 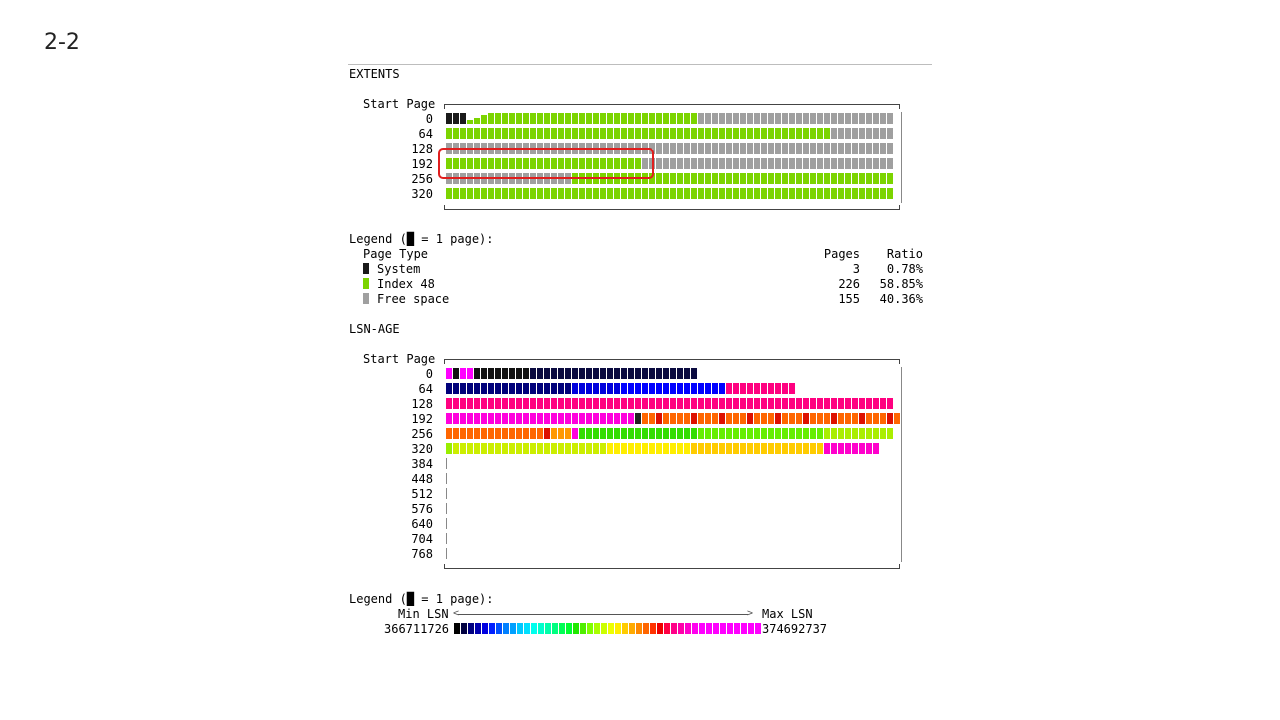 I want to click on row-label: 512, so click(x=422, y=494).